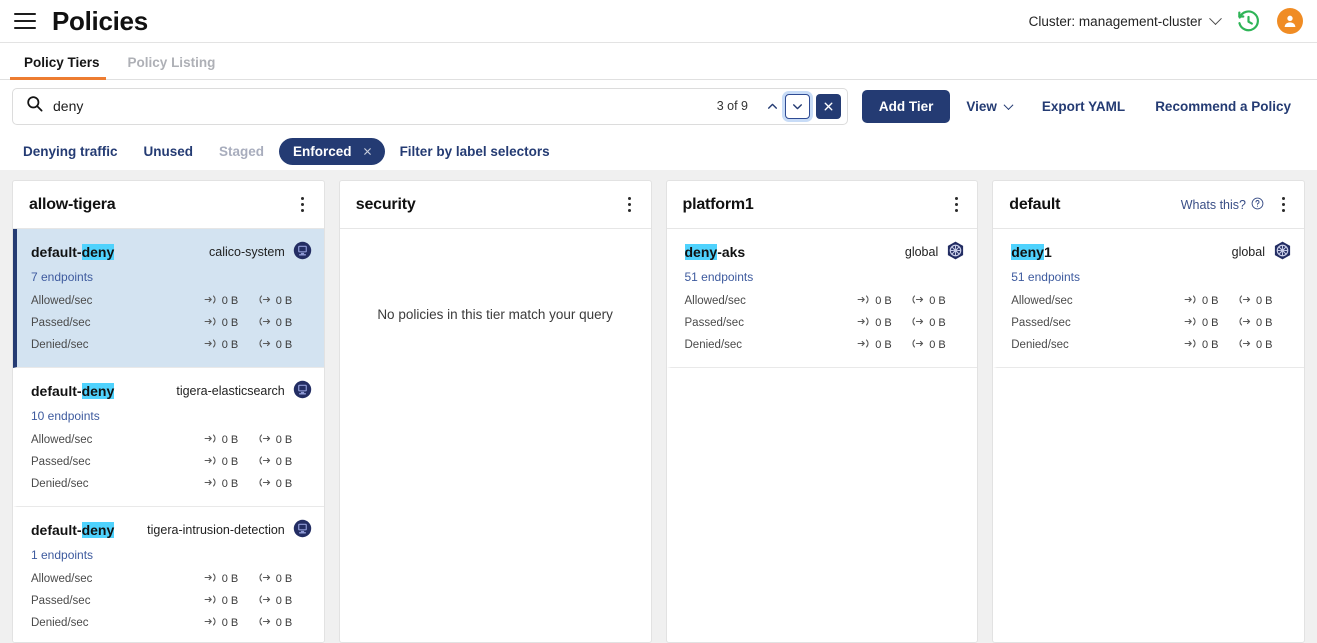 This screenshot has width=1317, height=643. I want to click on search-prev-button, so click(772, 106).